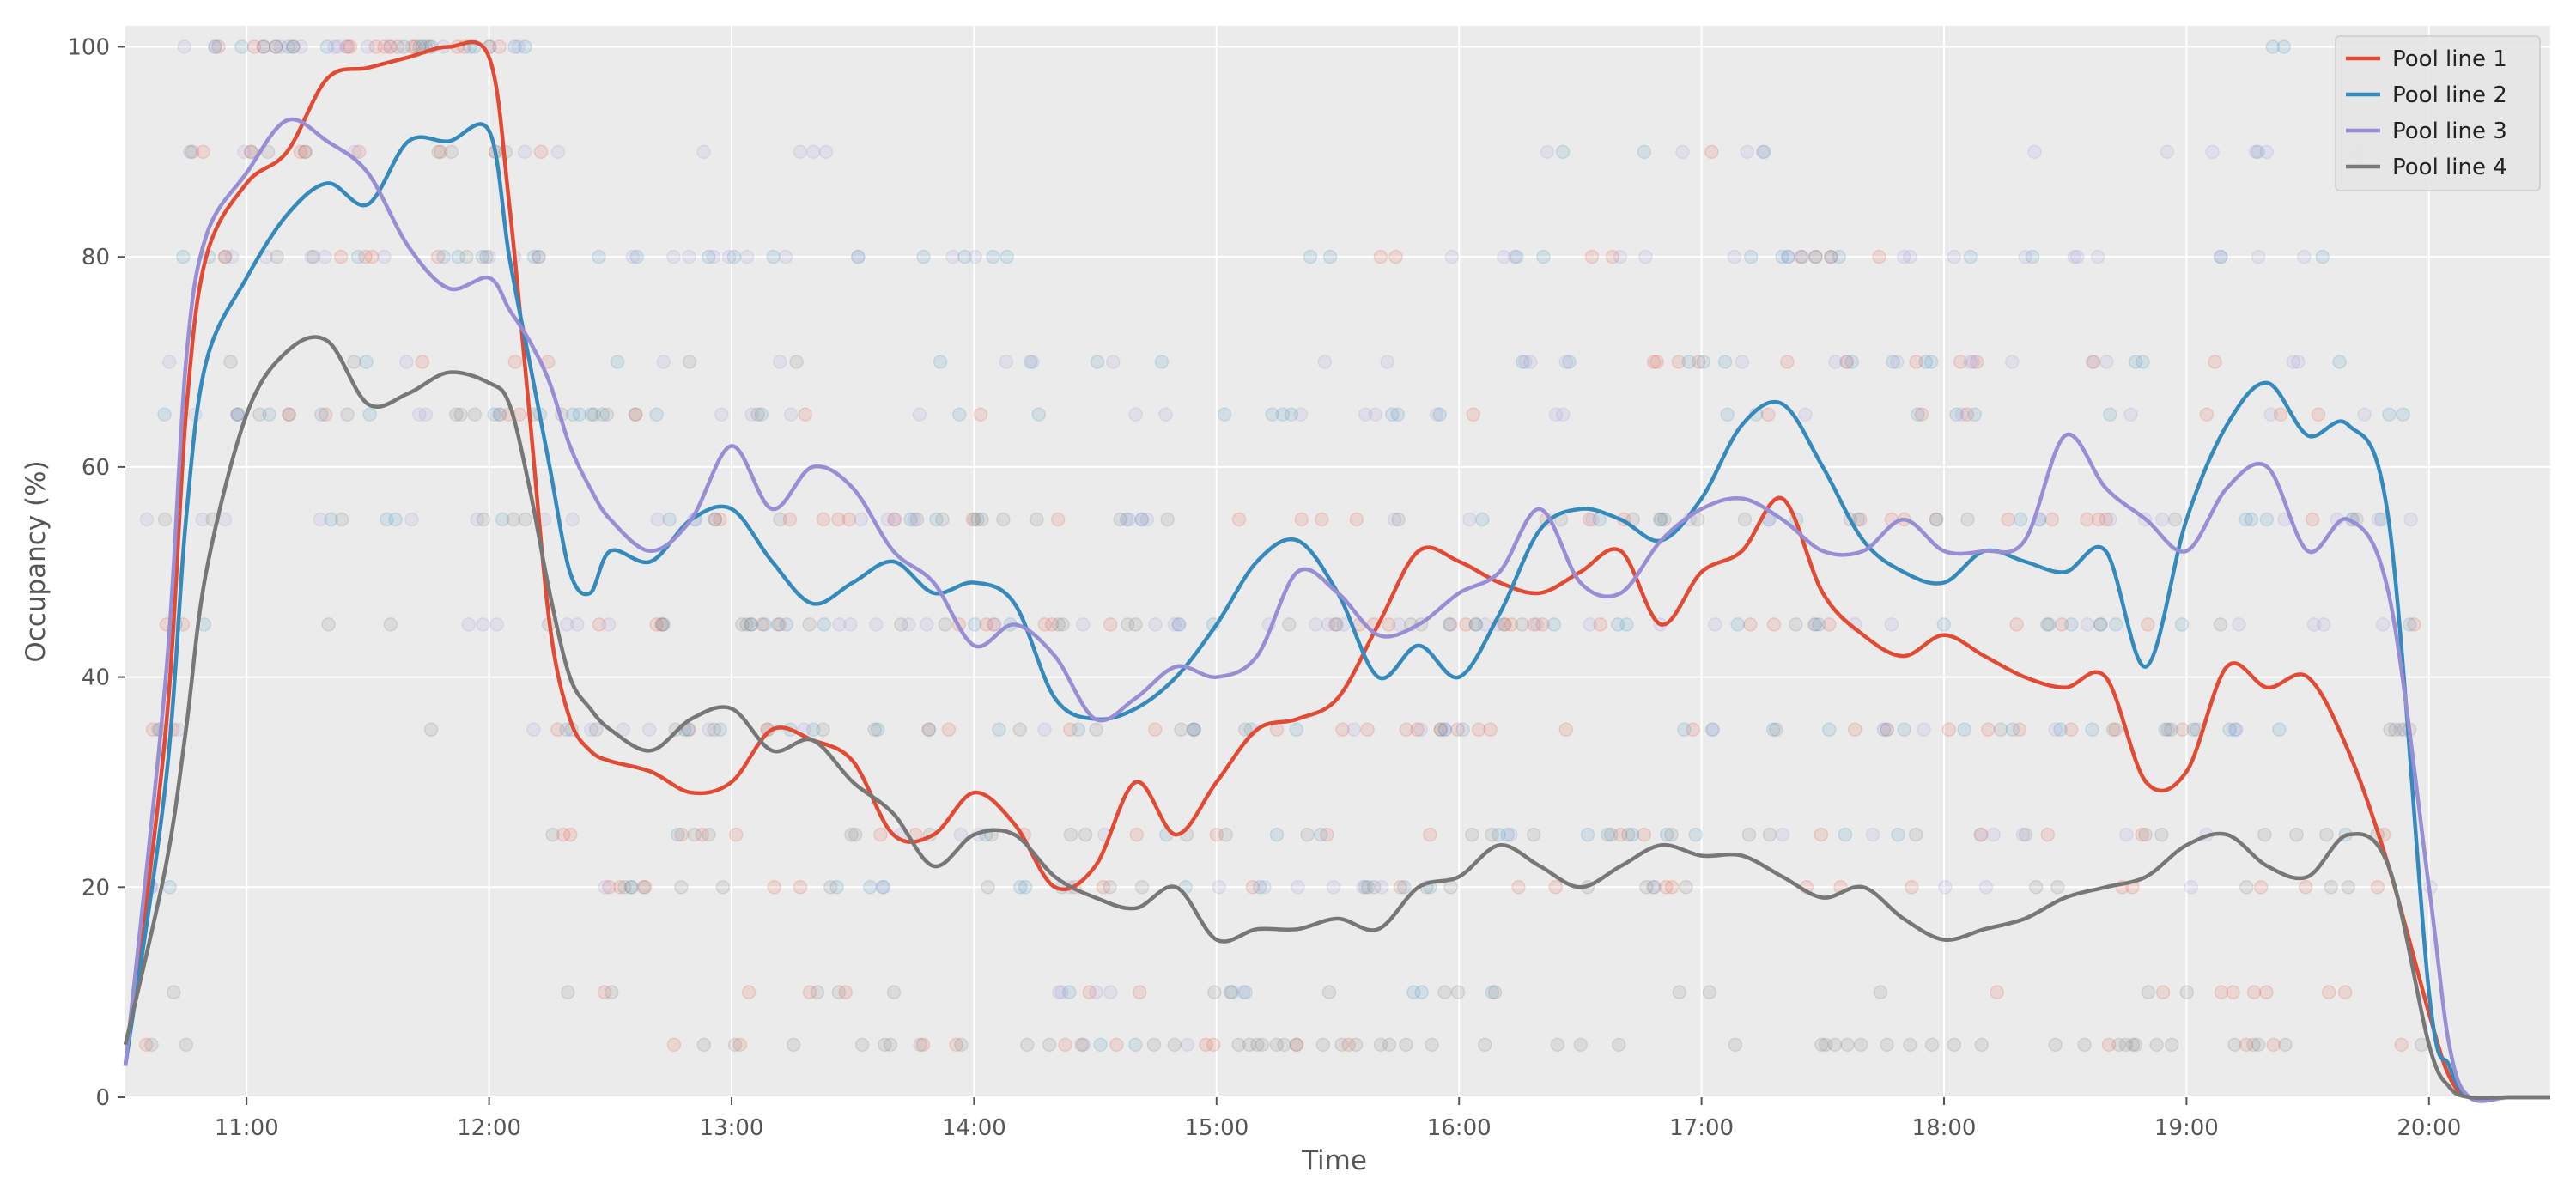 The width and height of the screenshot is (2576, 1202). What do you see at coordinates (2429, 1128) in the screenshot?
I see `x-tick-label: 20:00` at bounding box center [2429, 1128].